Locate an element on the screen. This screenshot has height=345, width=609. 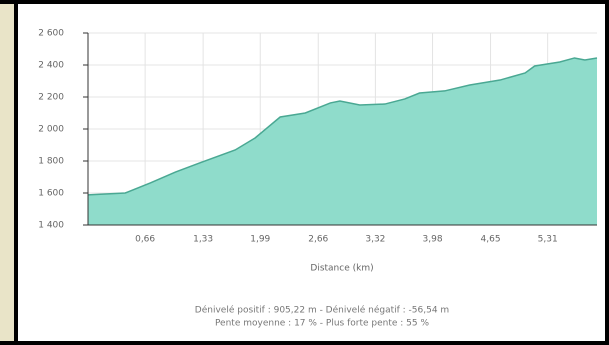
x-tick-label: 1,33 is located at coordinates (203, 240).